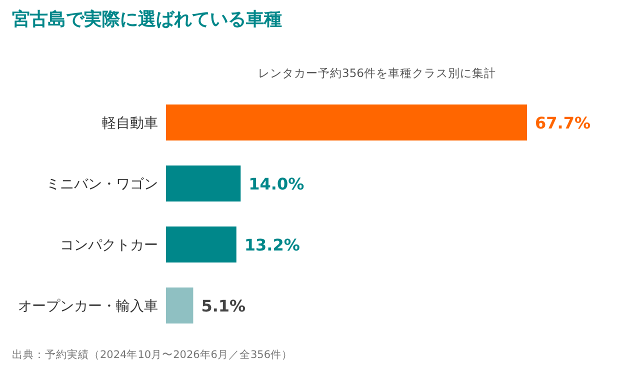  What do you see at coordinates (272, 245) in the screenshot?
I see `data-label: 13.2%` at bounding box center [272, 245].